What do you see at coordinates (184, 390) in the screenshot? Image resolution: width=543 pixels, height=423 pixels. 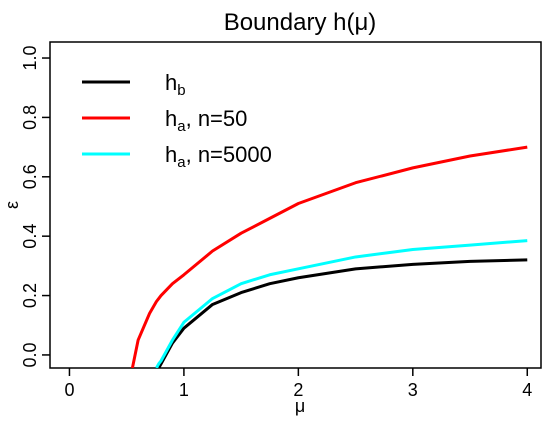 I see `x-tick-label: 1` at bounding box center [184, 390].